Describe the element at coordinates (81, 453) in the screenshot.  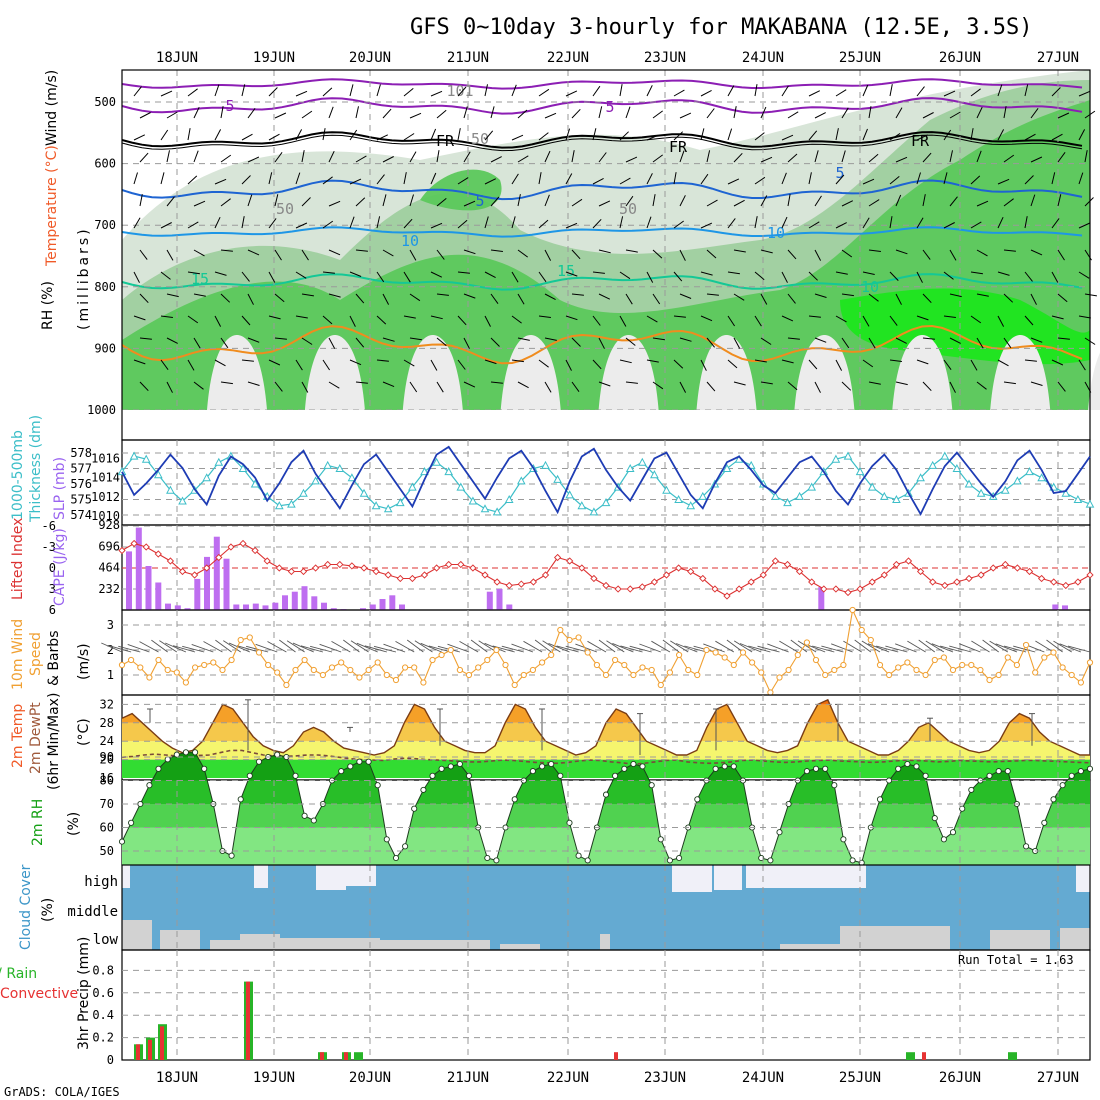
I see `thickness-tick: 578` at that location.